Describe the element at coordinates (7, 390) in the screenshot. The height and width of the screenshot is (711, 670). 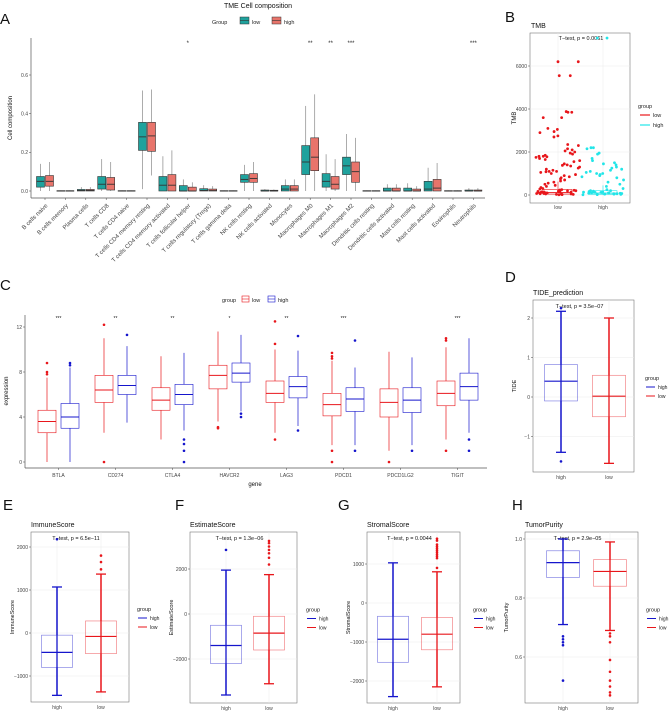
I see `y-axis-label: expression` at that location.